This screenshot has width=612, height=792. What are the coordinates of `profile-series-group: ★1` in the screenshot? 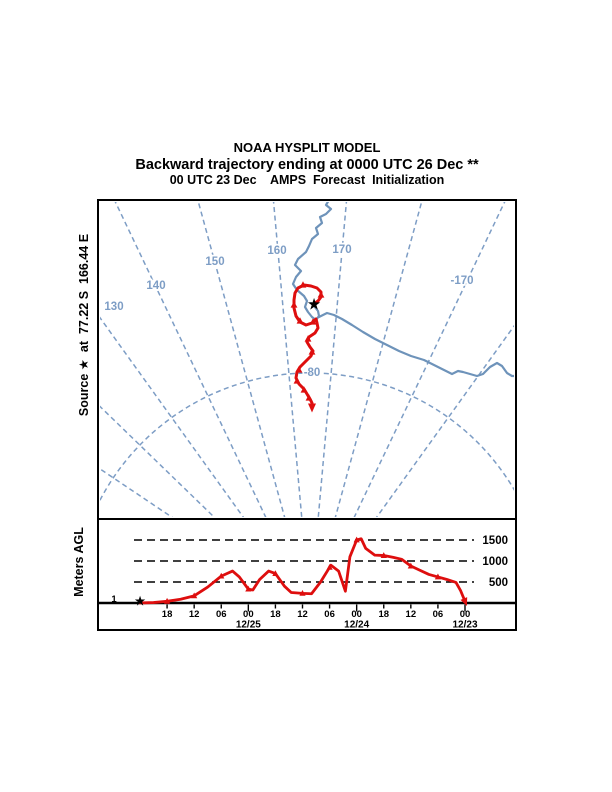 It's located at (289, 572).